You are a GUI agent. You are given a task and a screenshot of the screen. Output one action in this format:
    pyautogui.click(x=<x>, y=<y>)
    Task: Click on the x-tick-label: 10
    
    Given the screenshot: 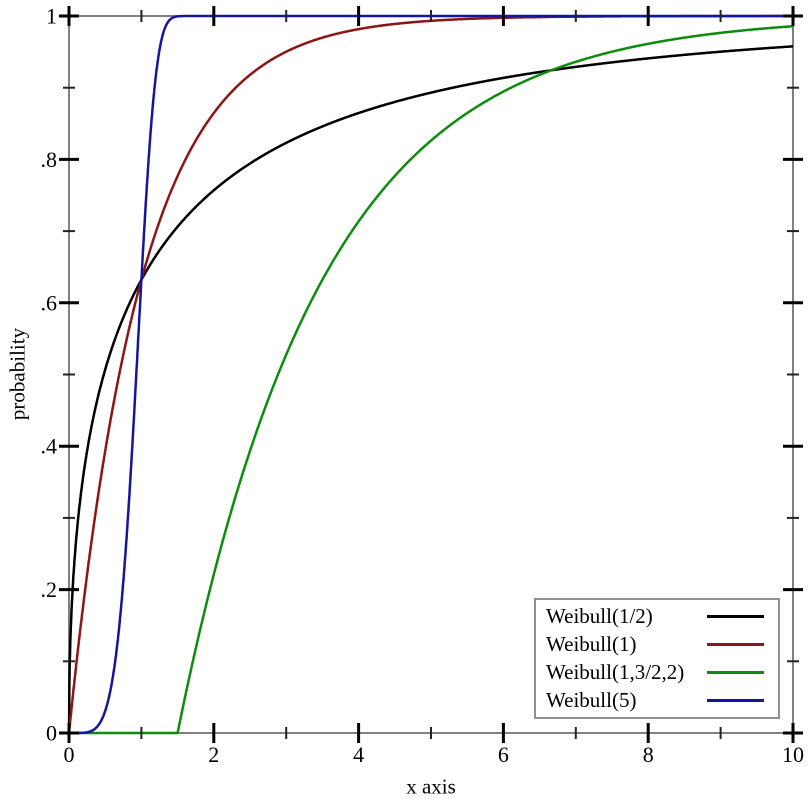 What is the action you would take?
    pyautogui.click(x=793, y=754)
    